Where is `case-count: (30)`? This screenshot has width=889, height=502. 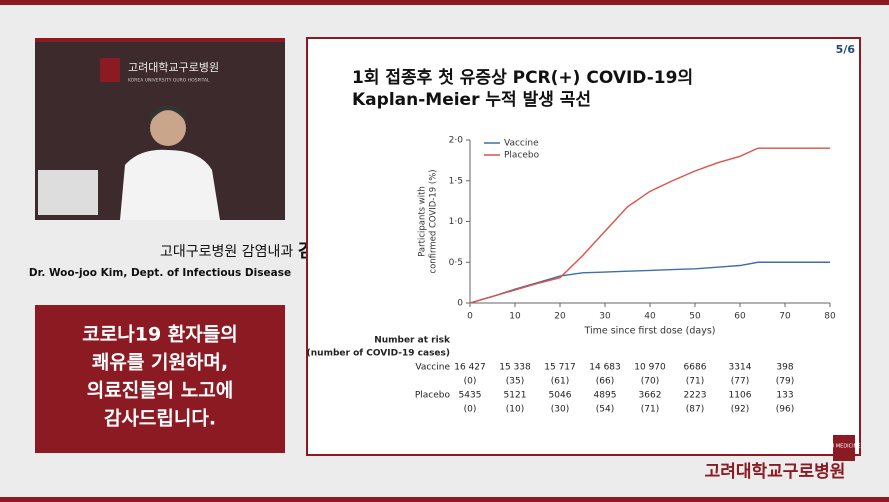
case-count: (30) is located at coordinates (560, 410).